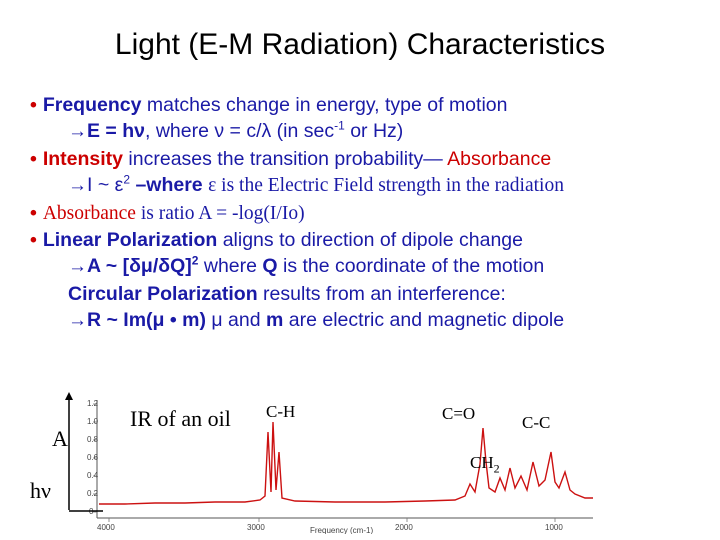  Describe the element at coordinates (93, 421) in the screenshot. I see `y-tick: 1.0` at that location.